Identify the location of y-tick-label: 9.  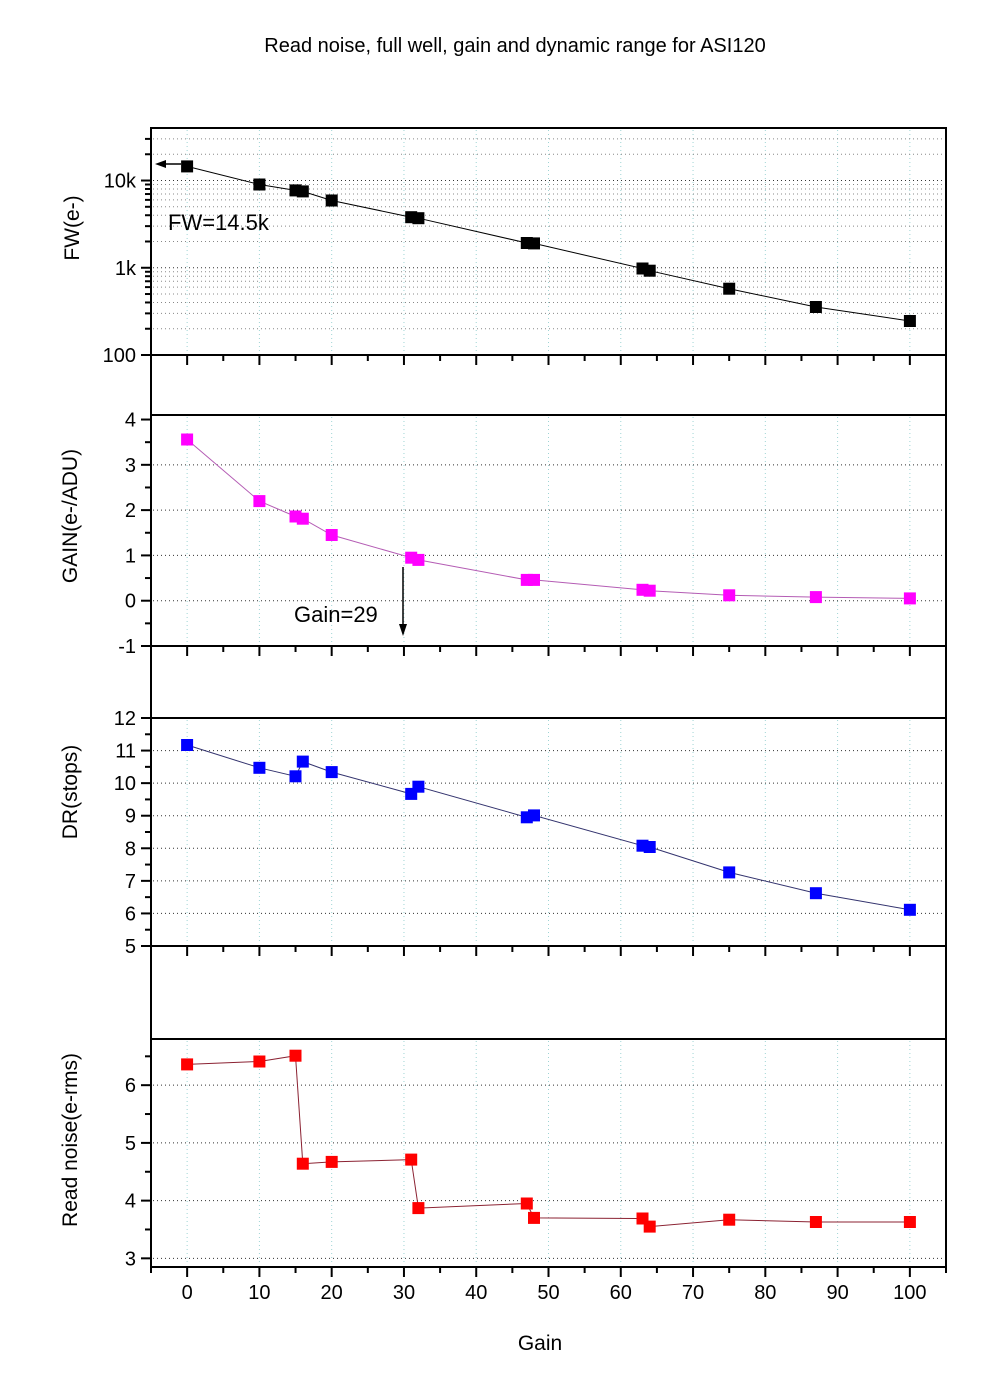
(130, 817).